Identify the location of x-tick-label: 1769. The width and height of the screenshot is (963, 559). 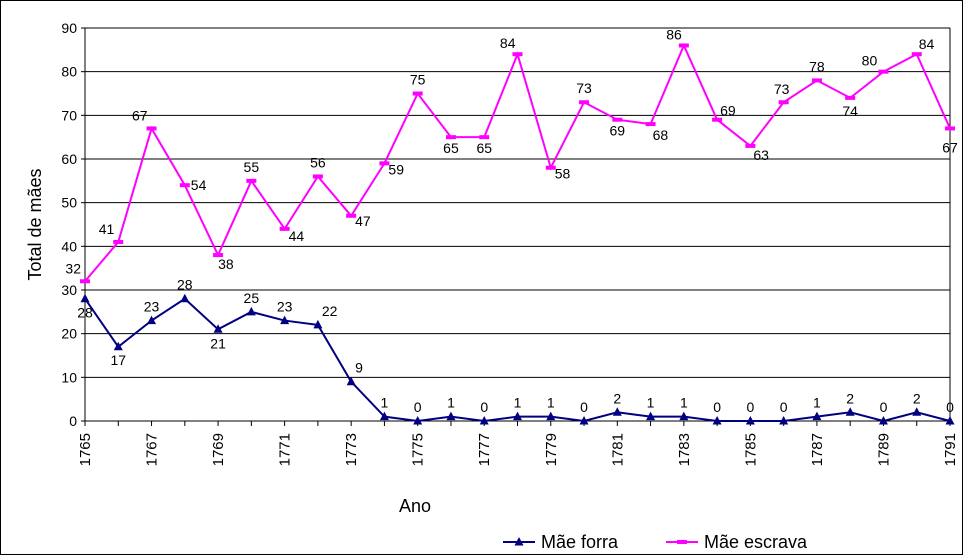
(218, 449).